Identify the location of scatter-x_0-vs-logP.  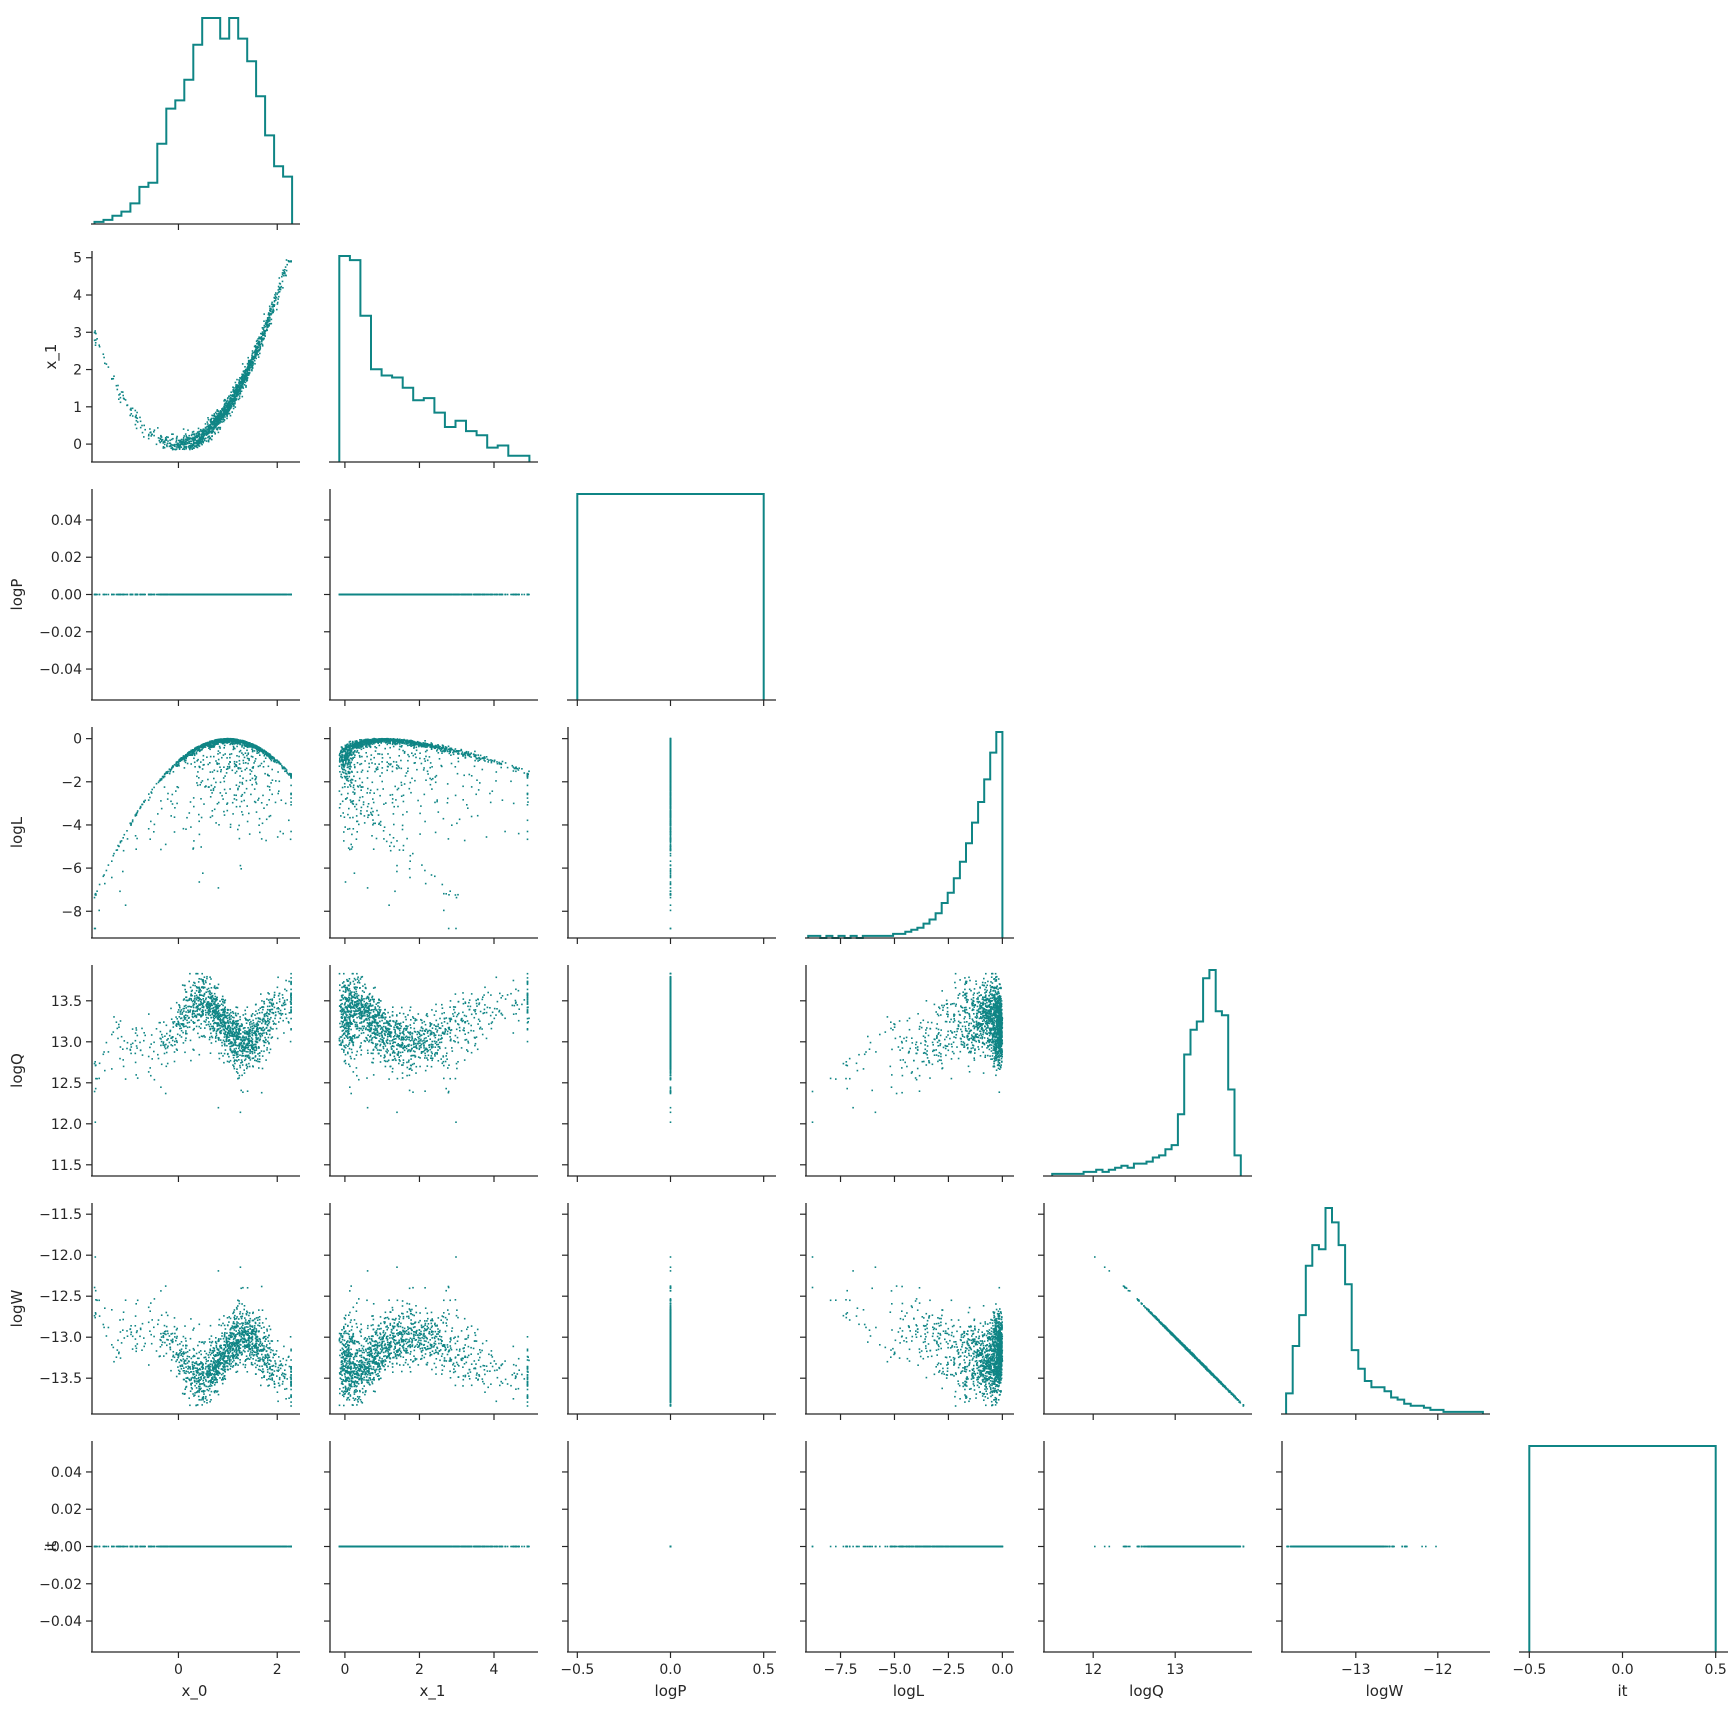
(193, 595).